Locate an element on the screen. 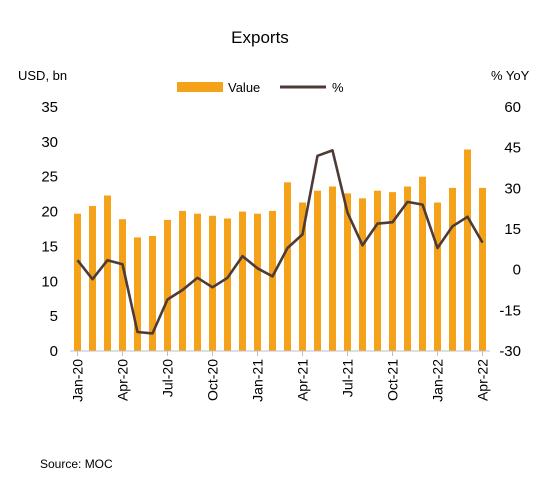 This screenshot has width=549, height=483. right-tick-label: 15 is located at coordinates (512, 229).